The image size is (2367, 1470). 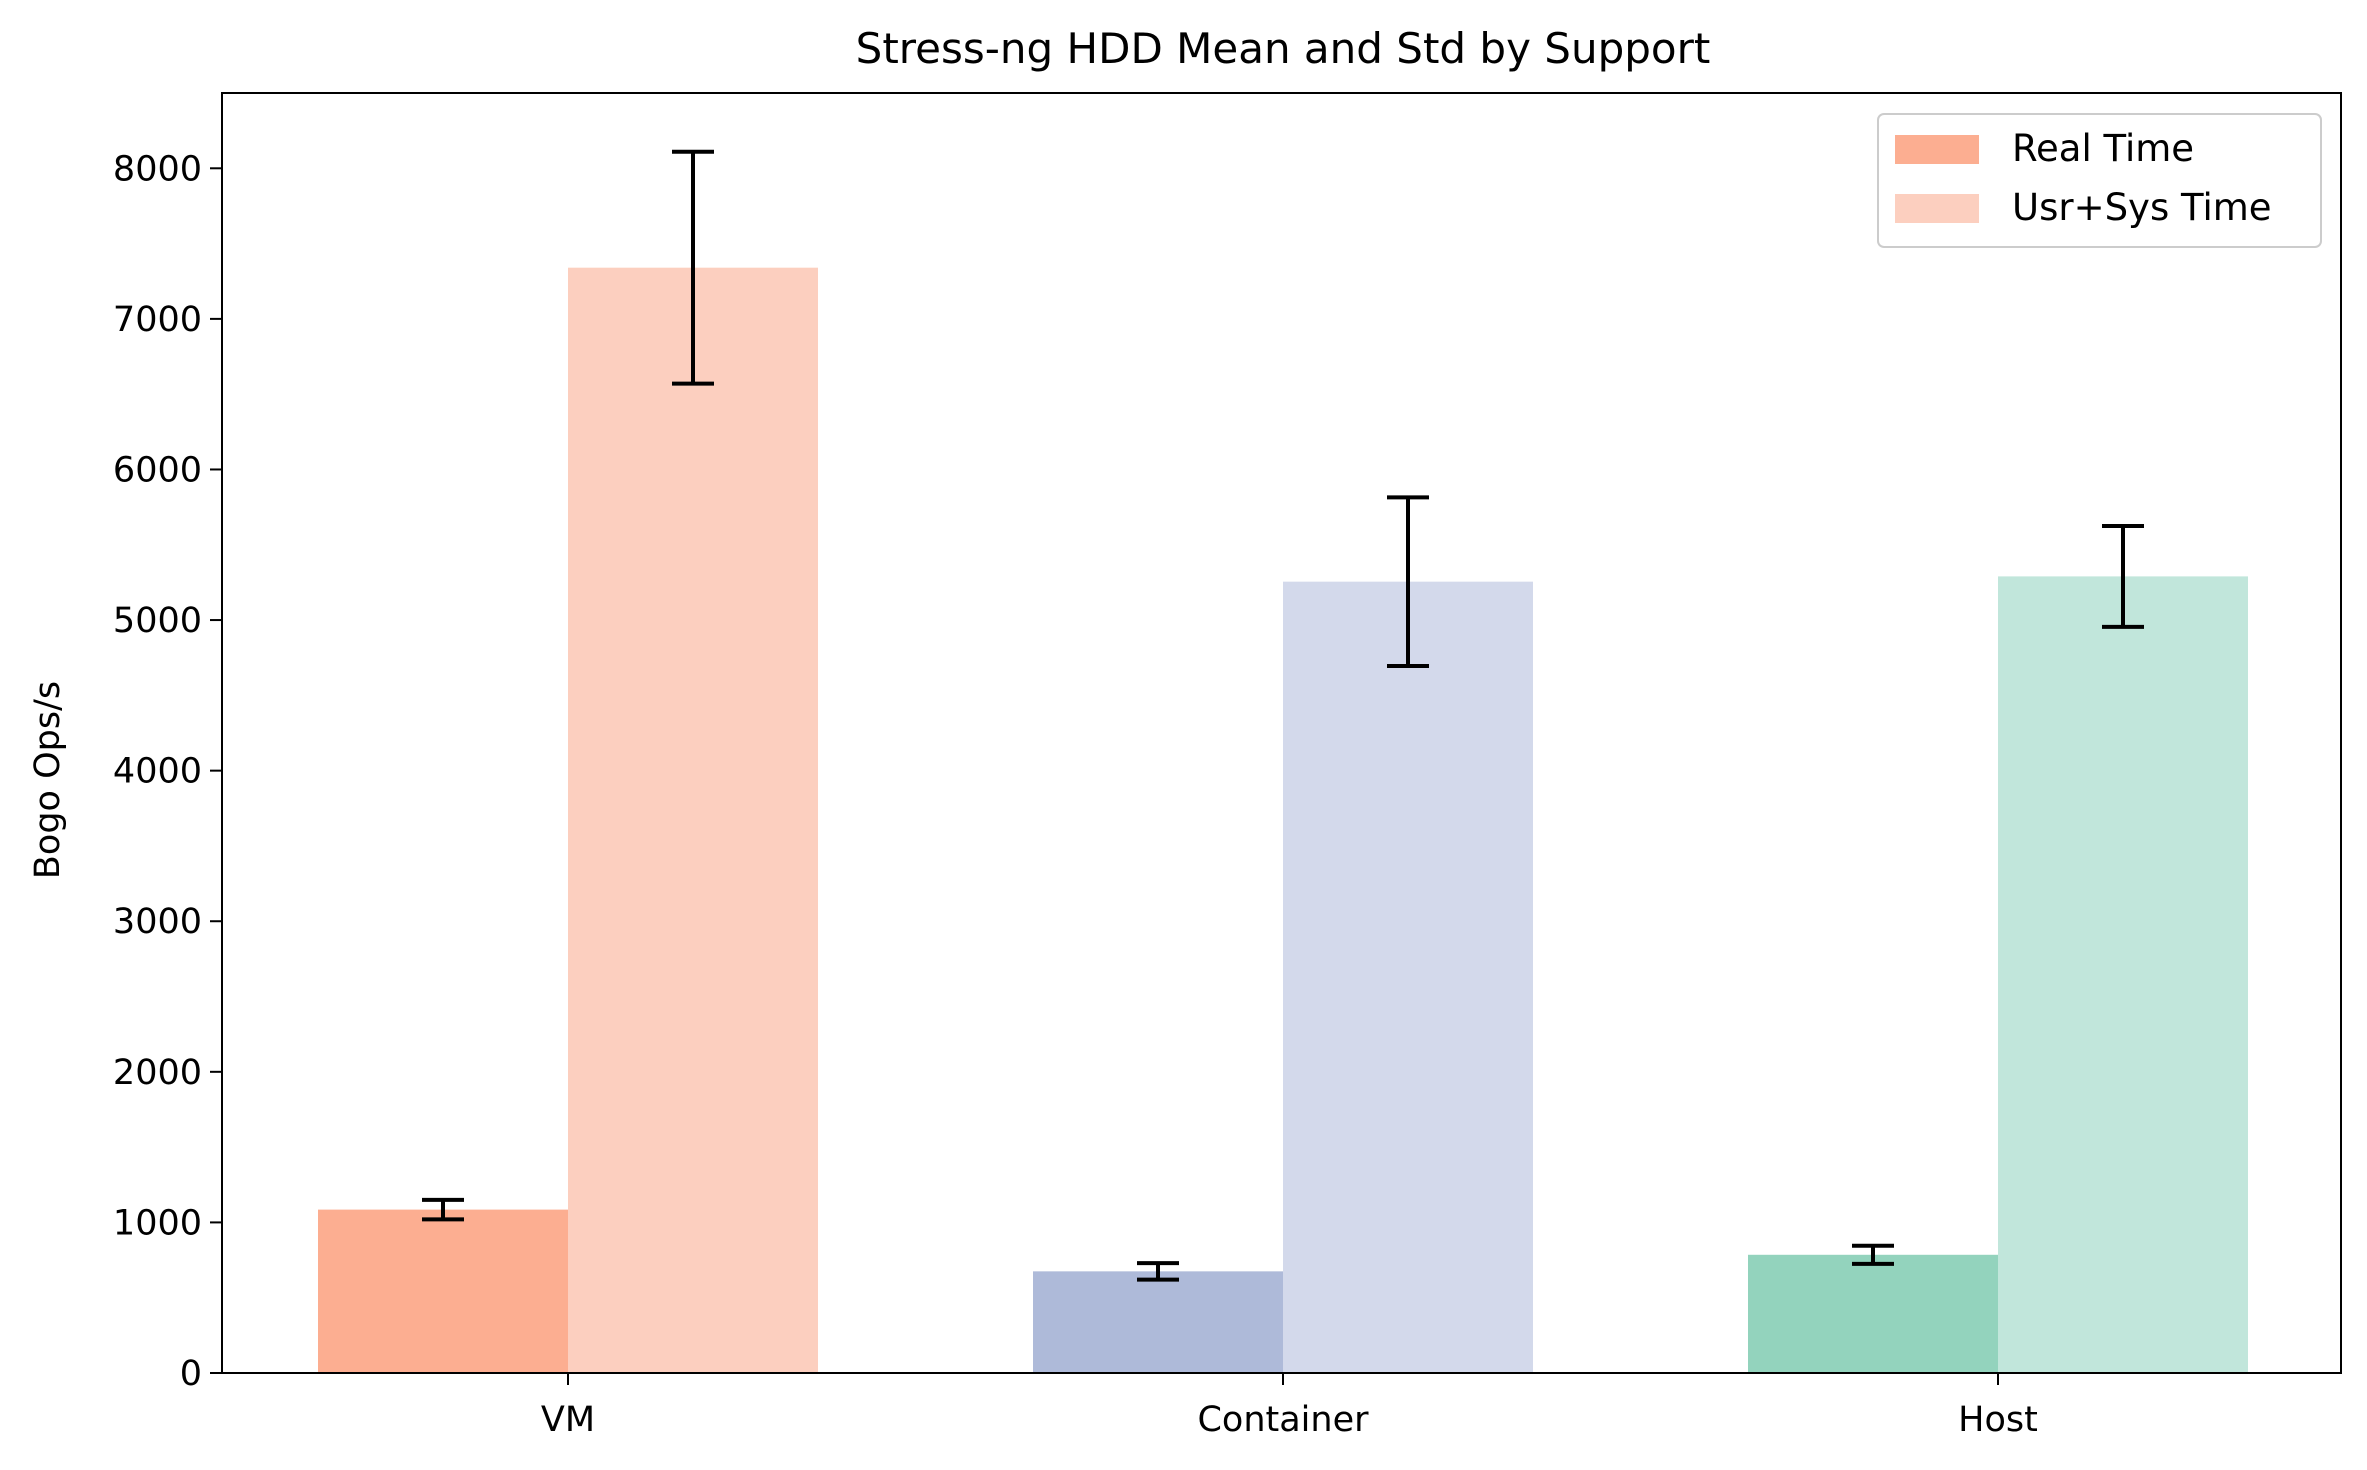 What do you see at coordinates (2103, 148) in the screenshot?
I see `legend-label-real-time: Real Time` at bounding box center [2103, 148].